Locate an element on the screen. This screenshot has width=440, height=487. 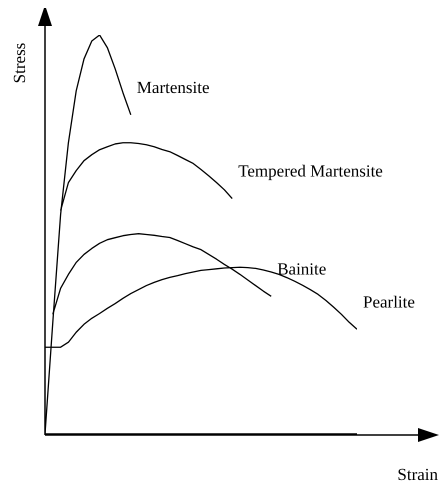
series-label: Martensite is located at coordinates (173, 87).